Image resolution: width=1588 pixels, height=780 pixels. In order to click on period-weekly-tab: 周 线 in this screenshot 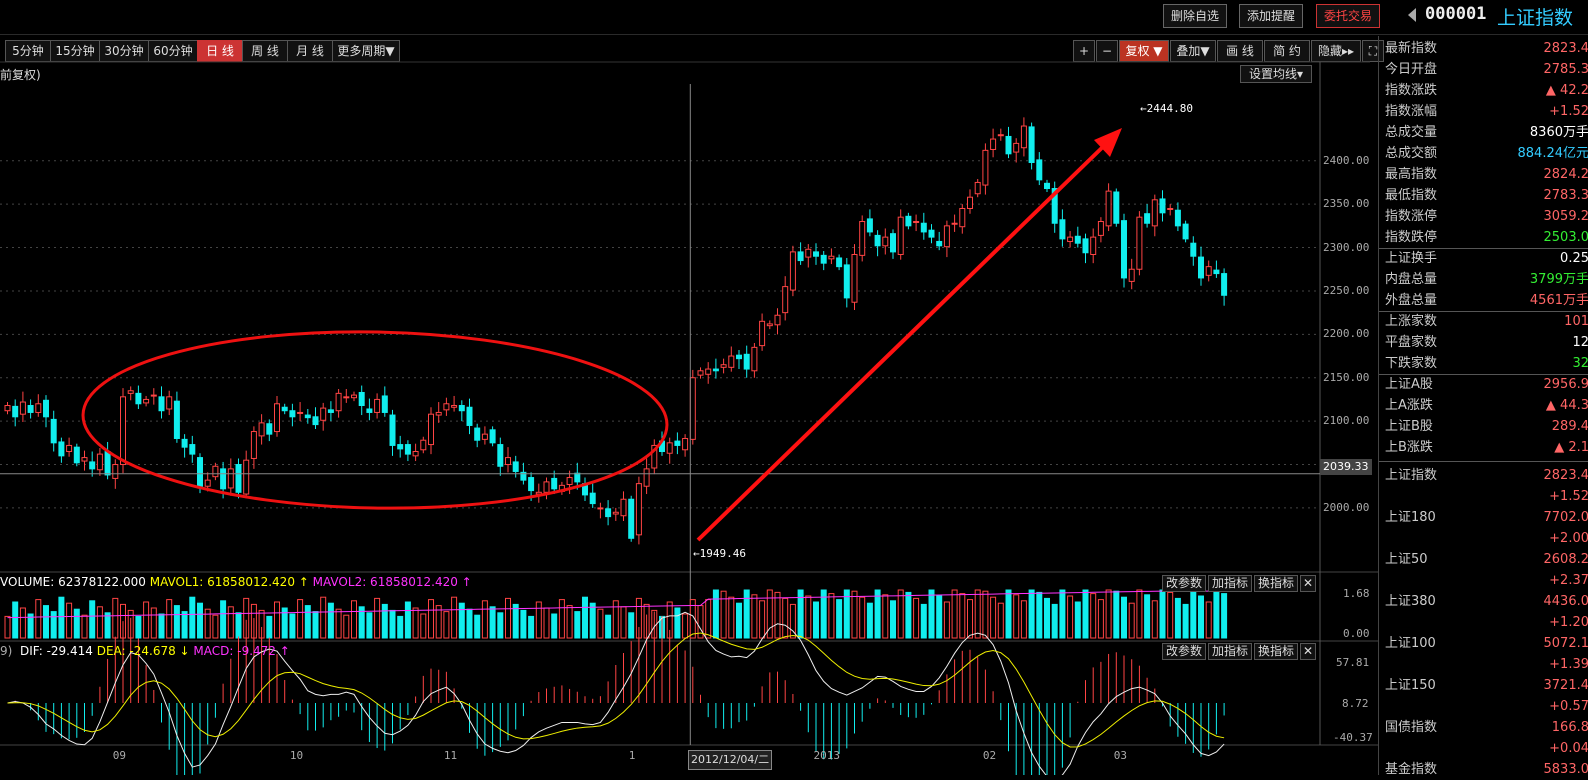, I will do `click(265, 51)`.